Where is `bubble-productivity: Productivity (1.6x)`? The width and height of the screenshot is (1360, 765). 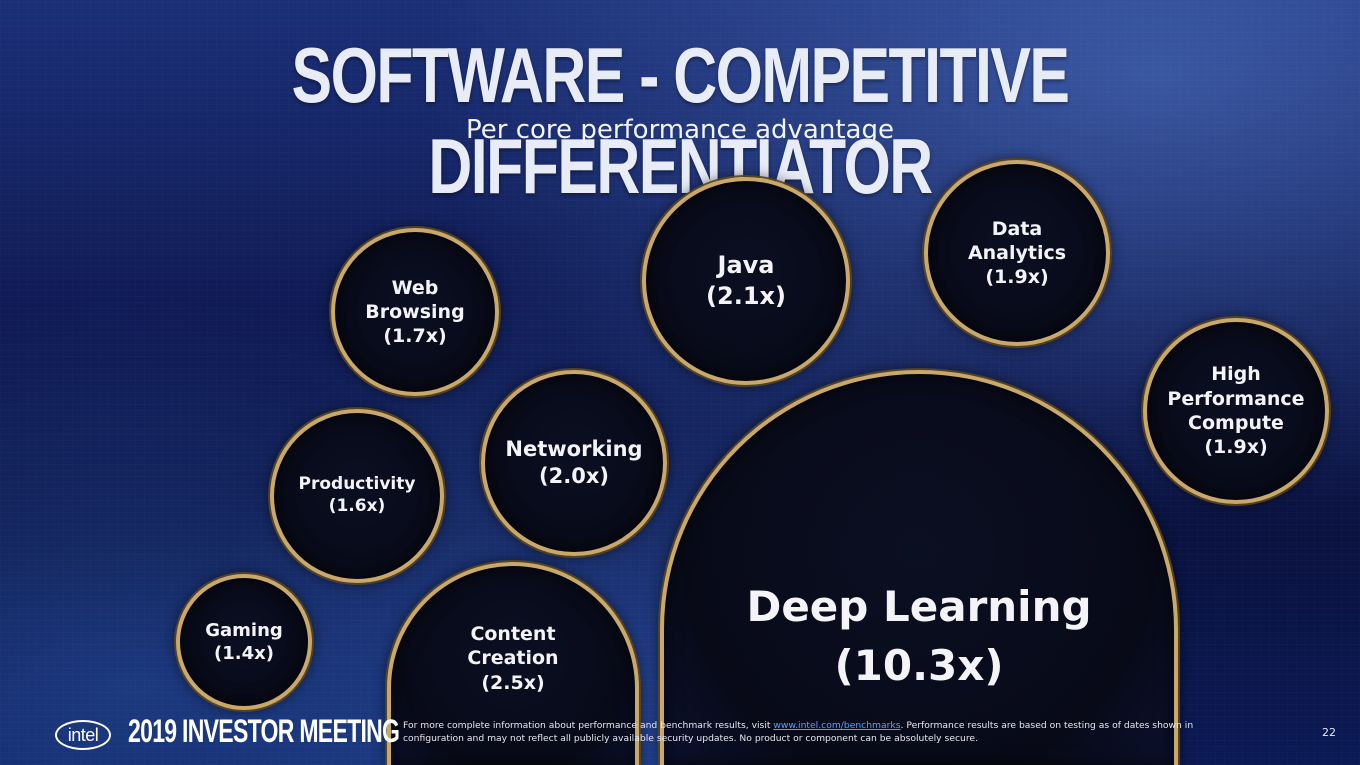
bubble-productivity: Productivity (1.6x) is located at coordinates (357, 496).